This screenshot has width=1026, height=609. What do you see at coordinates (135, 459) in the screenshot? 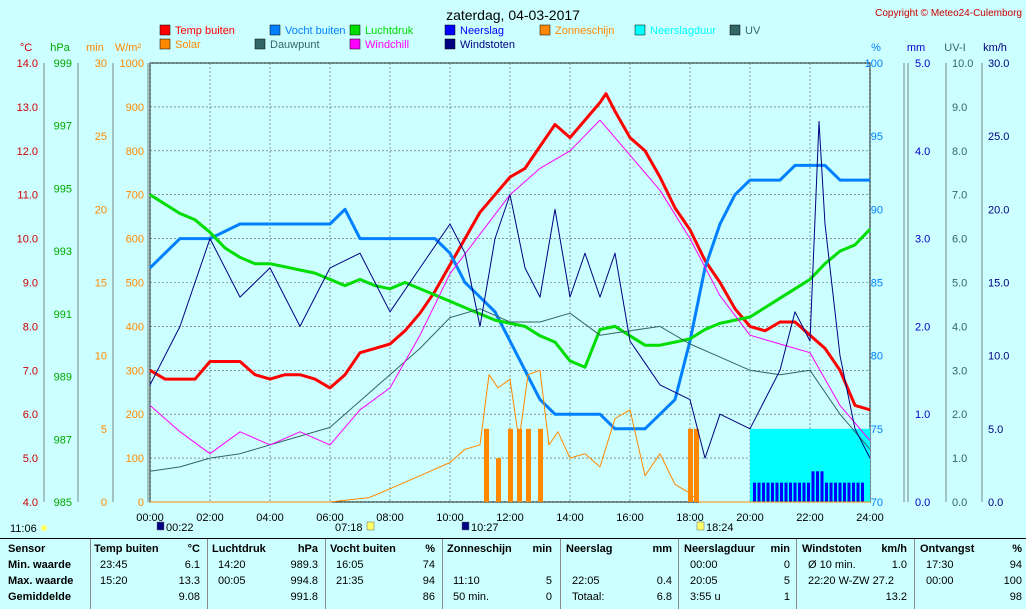
I see `axis-tick: 100` at bounding box center [135, 459].